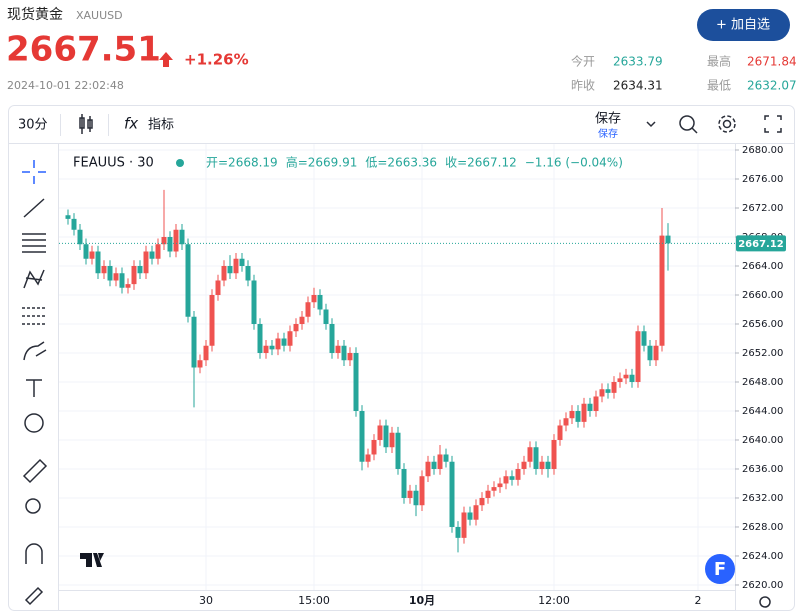 The image size is (803, 612). What do you see at coordinates (762, 382) in the screenshot?
I see `y-tick-label: 2648.00` at bounding box center [762, 382].